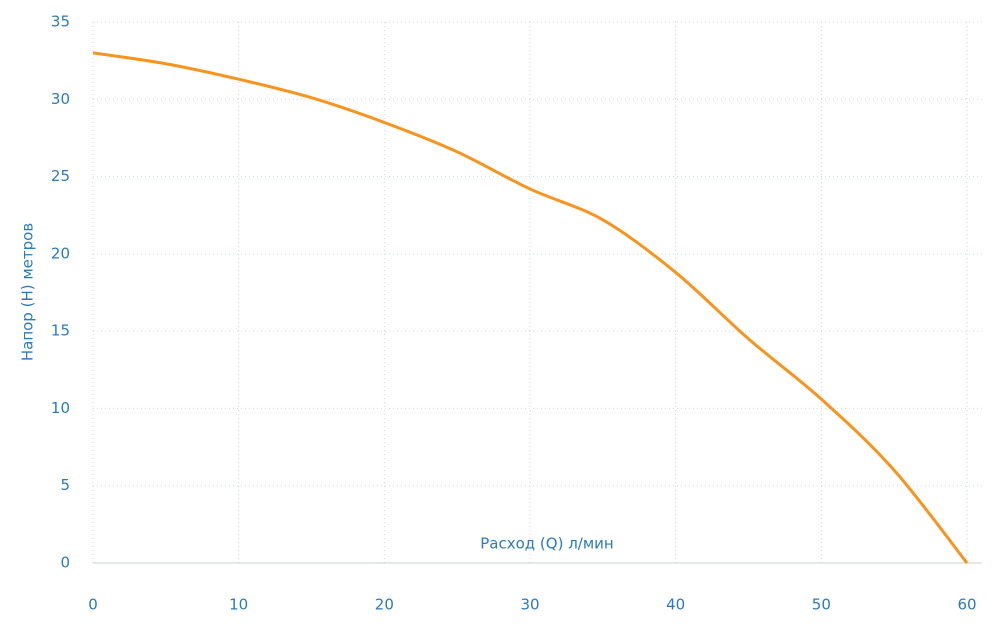 This screenshot has height=626, width=1000. Describe the element at coordinates (60, 408) in the screenshot. I see `y-tick-label: 10` at that location.